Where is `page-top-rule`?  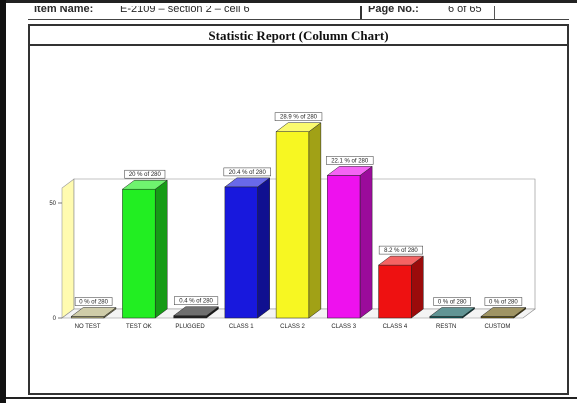 page-top-rule is located at coordinates (288, 1).